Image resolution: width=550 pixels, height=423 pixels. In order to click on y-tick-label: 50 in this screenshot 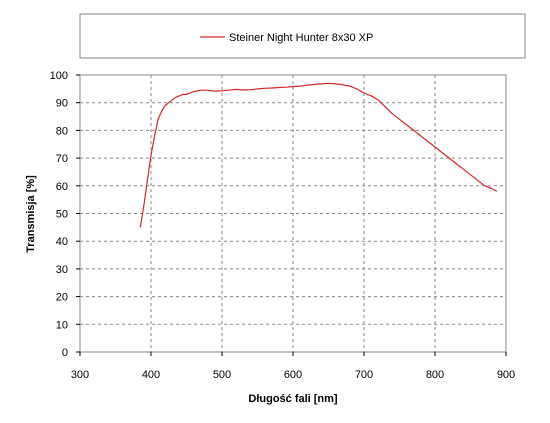, I will do `click(62, 215)`.